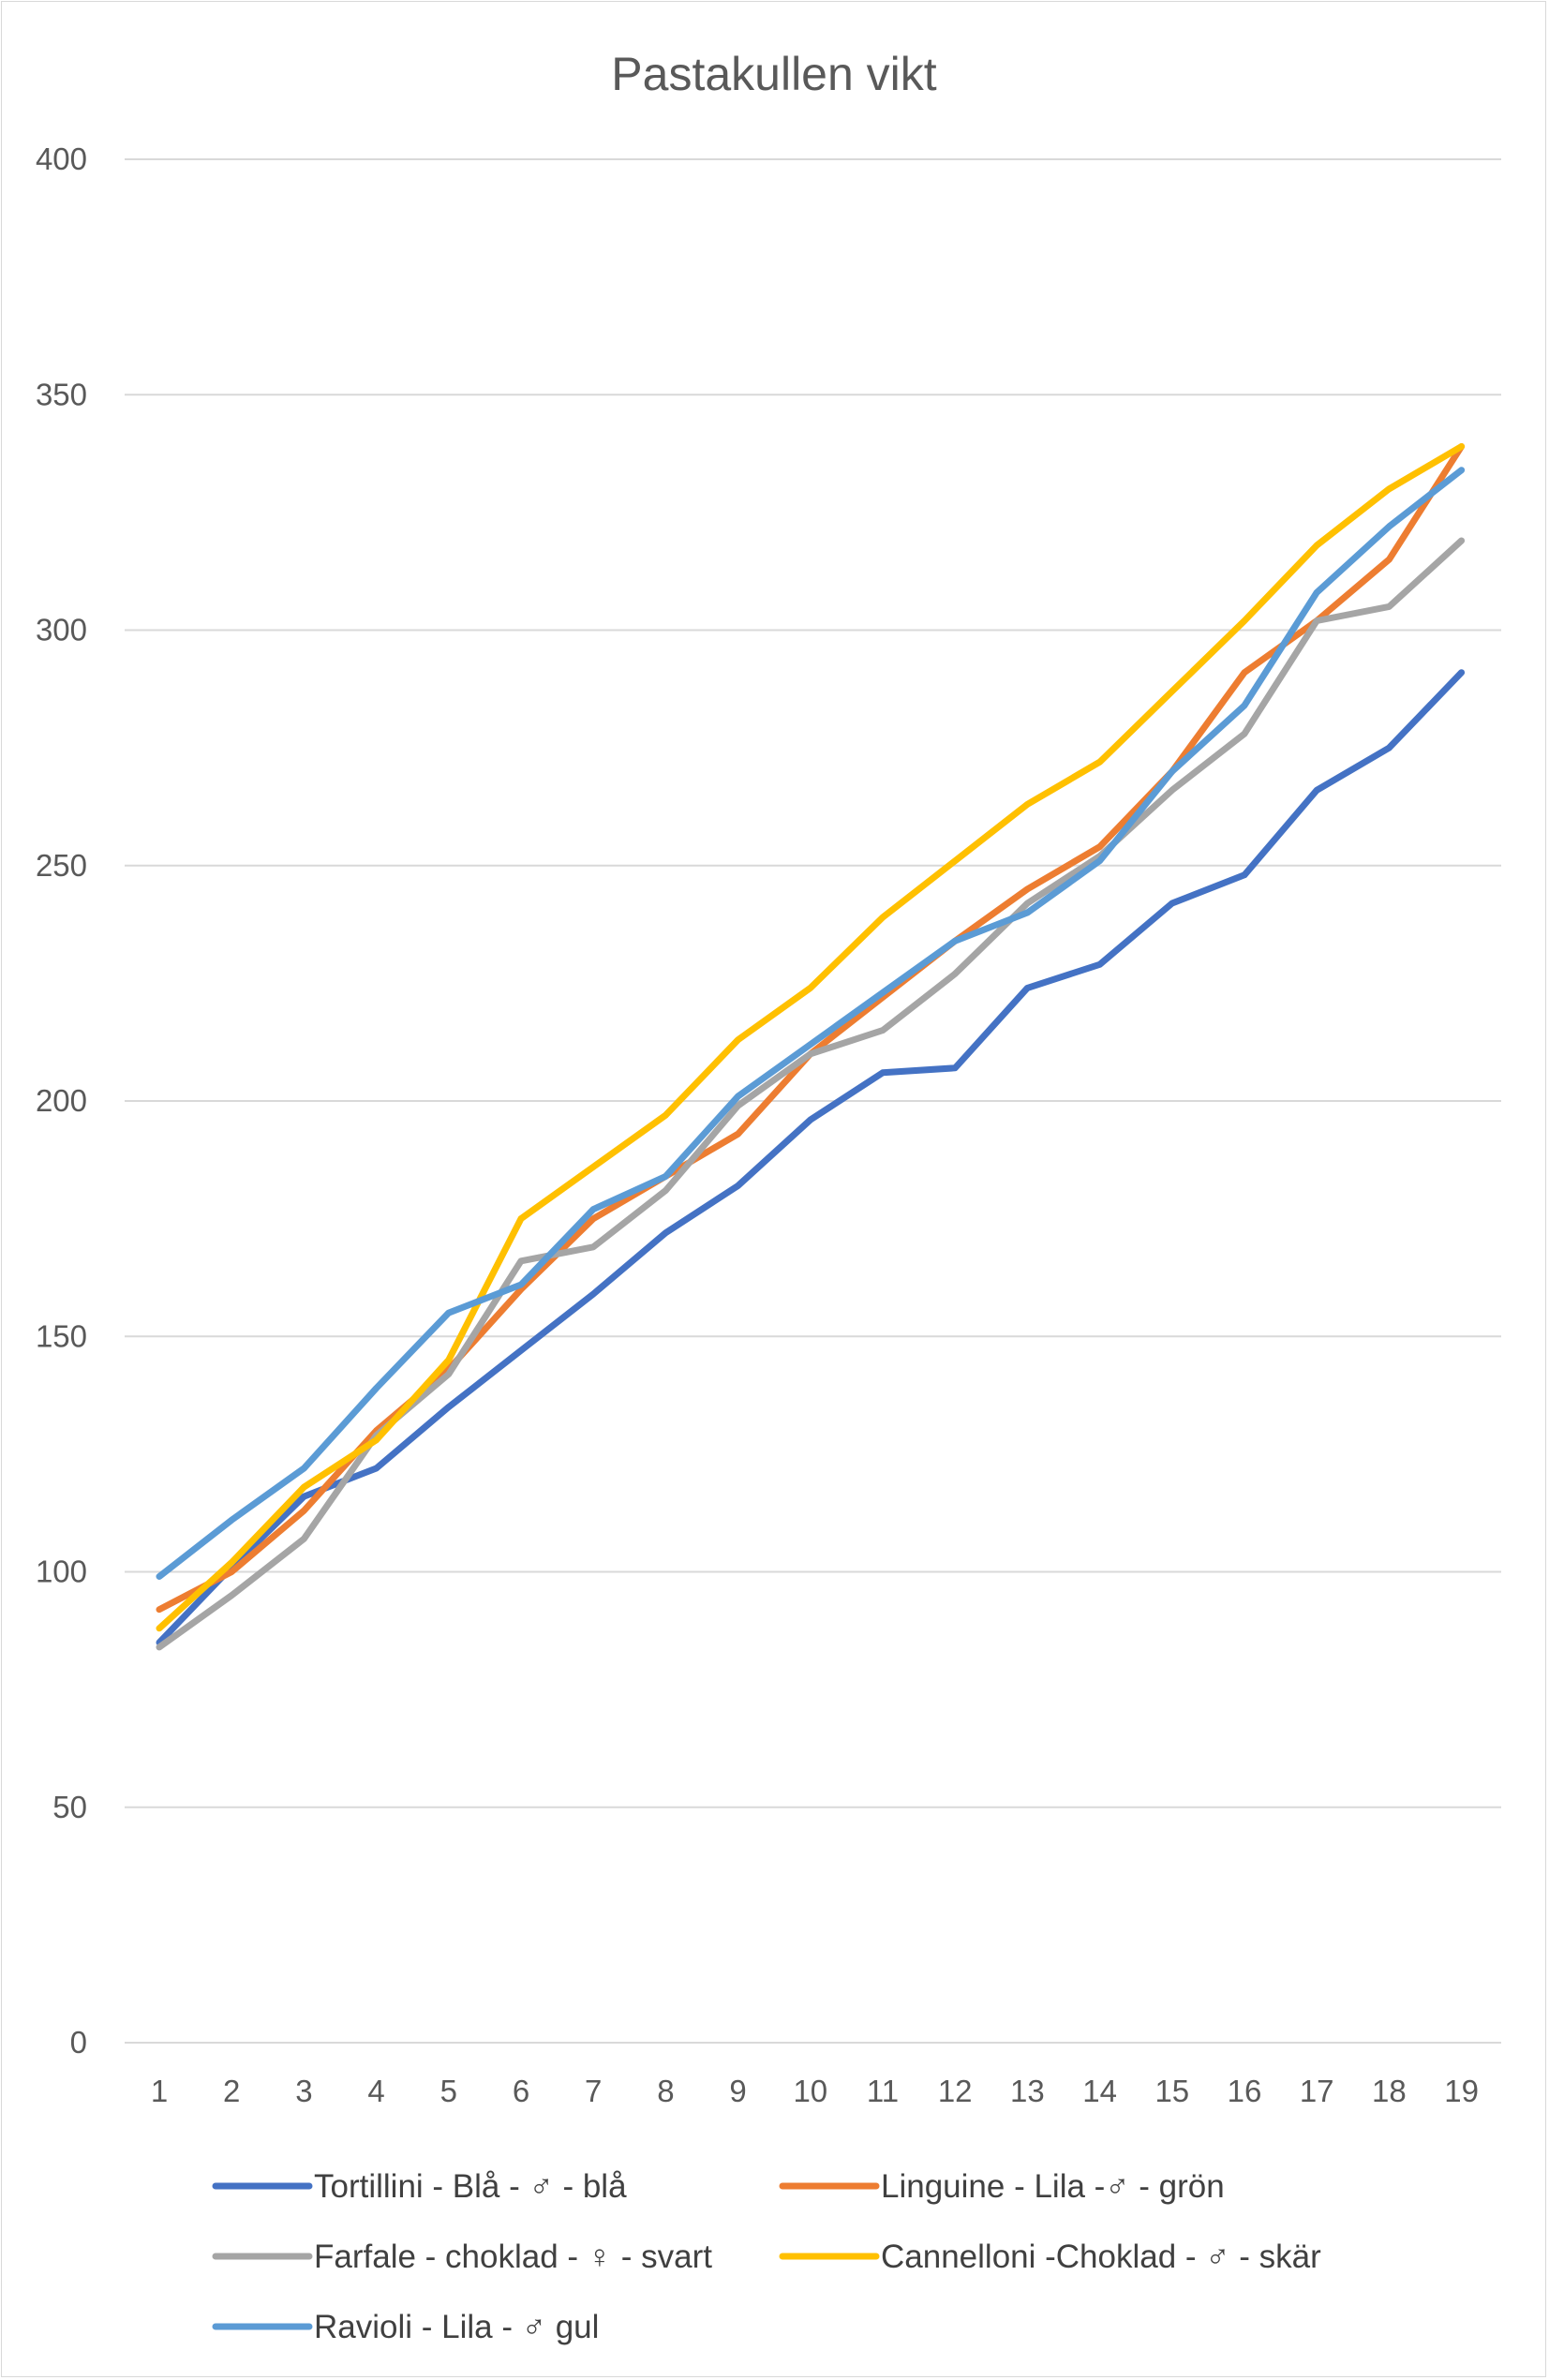 This screenshot has height=2380, width=1549. I want to click on x-axis-ticks: 1 2 3 4 5 6 7 8 9 10 11 12 13 14 15 16 17 18 19, so click(815, 2091).